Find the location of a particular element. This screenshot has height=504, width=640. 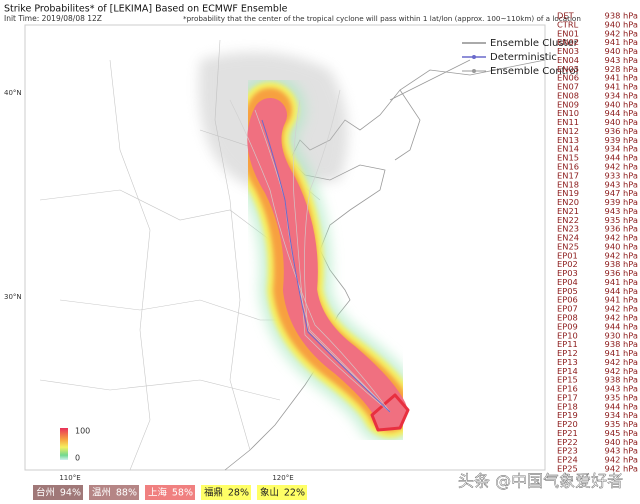

member-id: EN15 is located at coordinates (568, 158).